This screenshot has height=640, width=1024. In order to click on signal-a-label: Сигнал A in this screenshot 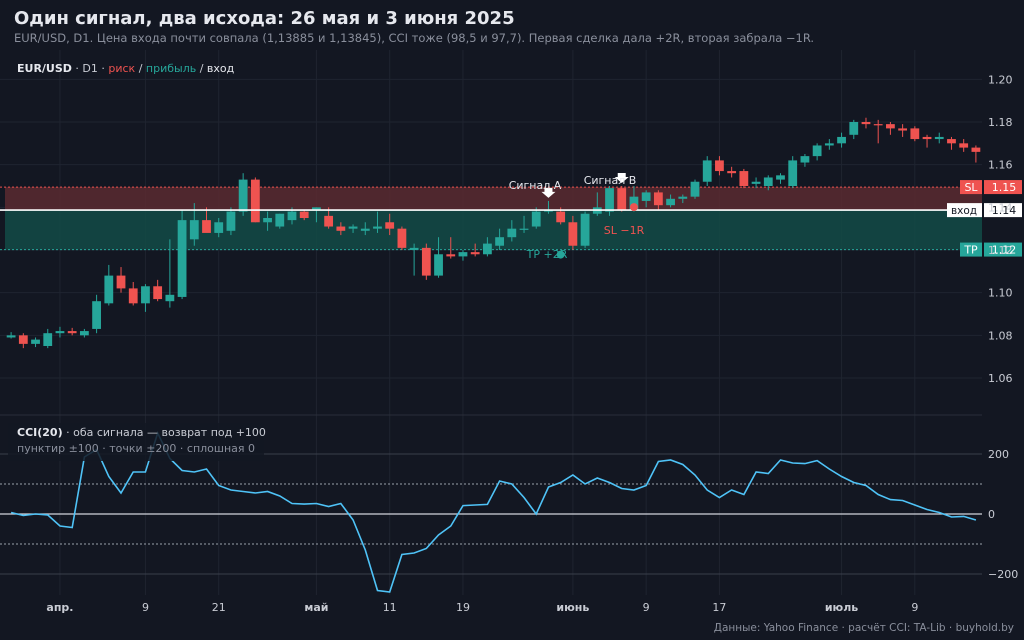, I will do `click(535, 185)`.